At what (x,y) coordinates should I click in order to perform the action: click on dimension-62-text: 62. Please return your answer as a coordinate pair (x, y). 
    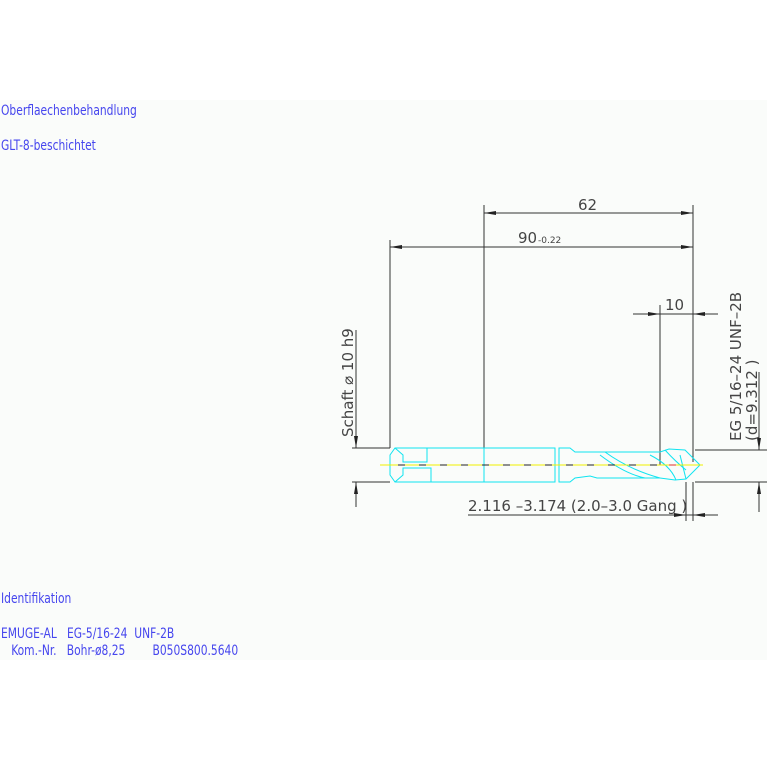
    Looking at the image, I should click on (587, 205).